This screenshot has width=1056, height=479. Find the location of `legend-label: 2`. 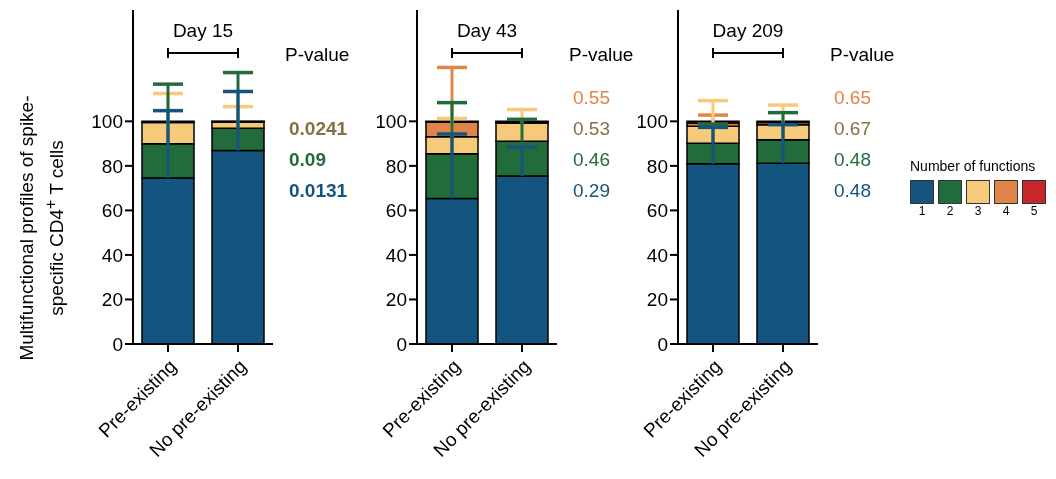

legend-label: 2 is located at coordinates (950, 211).